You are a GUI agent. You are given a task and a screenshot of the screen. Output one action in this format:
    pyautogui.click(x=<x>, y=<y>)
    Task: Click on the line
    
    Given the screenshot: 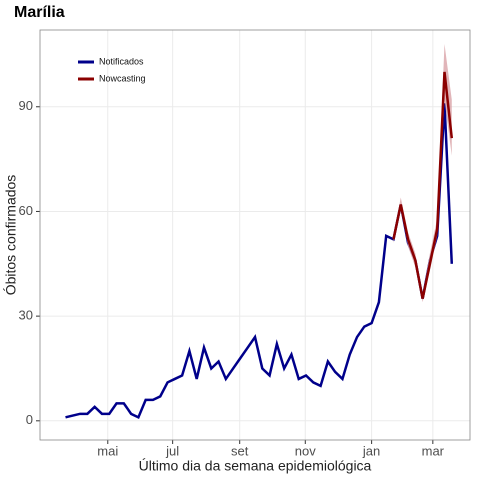 What is the action you would take?
    pyautogui.click(x=423, y=185)
    